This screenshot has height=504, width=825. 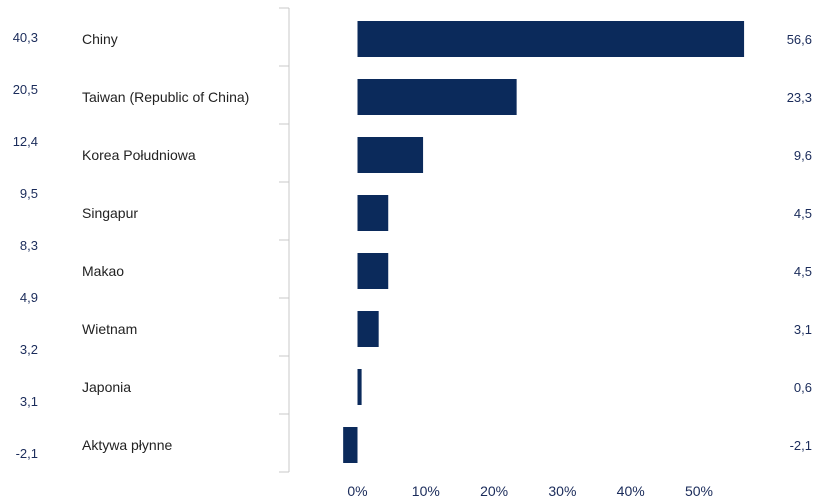 I want to click on left-value-label: 4,9, so click(x=29, y=297).